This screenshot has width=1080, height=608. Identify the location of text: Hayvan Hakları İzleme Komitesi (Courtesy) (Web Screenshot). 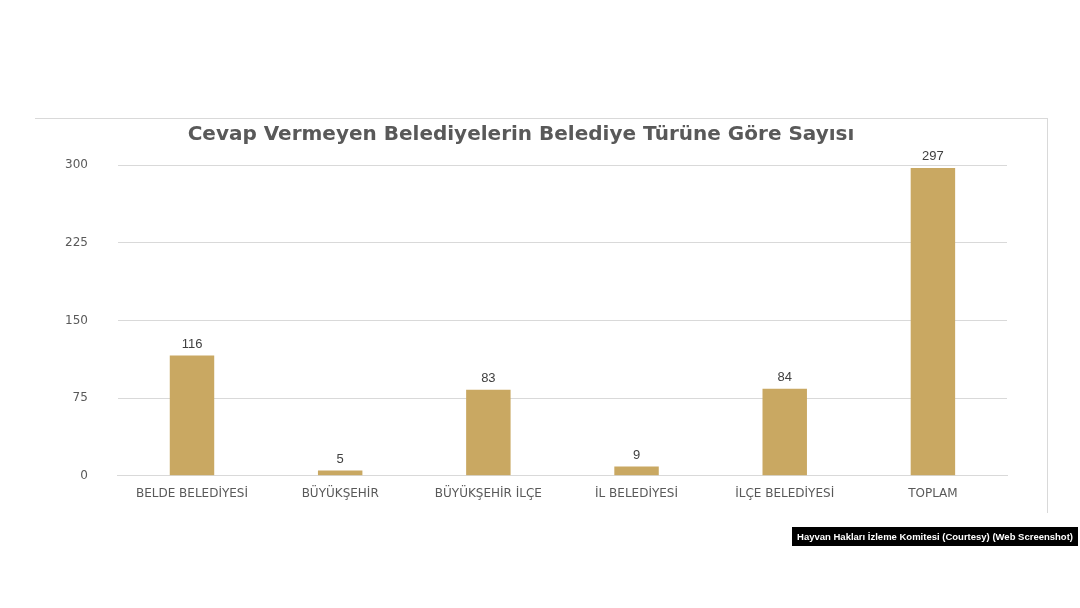
(935, 536).